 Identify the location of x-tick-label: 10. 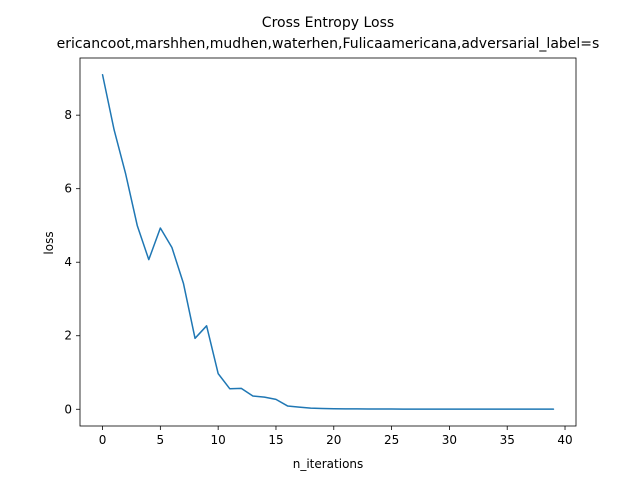
(218, 440).